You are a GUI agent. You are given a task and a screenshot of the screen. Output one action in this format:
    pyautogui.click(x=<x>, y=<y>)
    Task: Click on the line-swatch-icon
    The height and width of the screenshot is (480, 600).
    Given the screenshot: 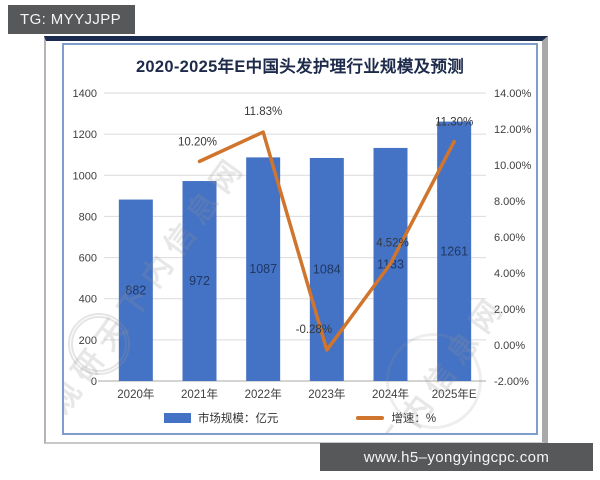 What is the action you would take?
    pyautogui.click(x=370, y=418)
    